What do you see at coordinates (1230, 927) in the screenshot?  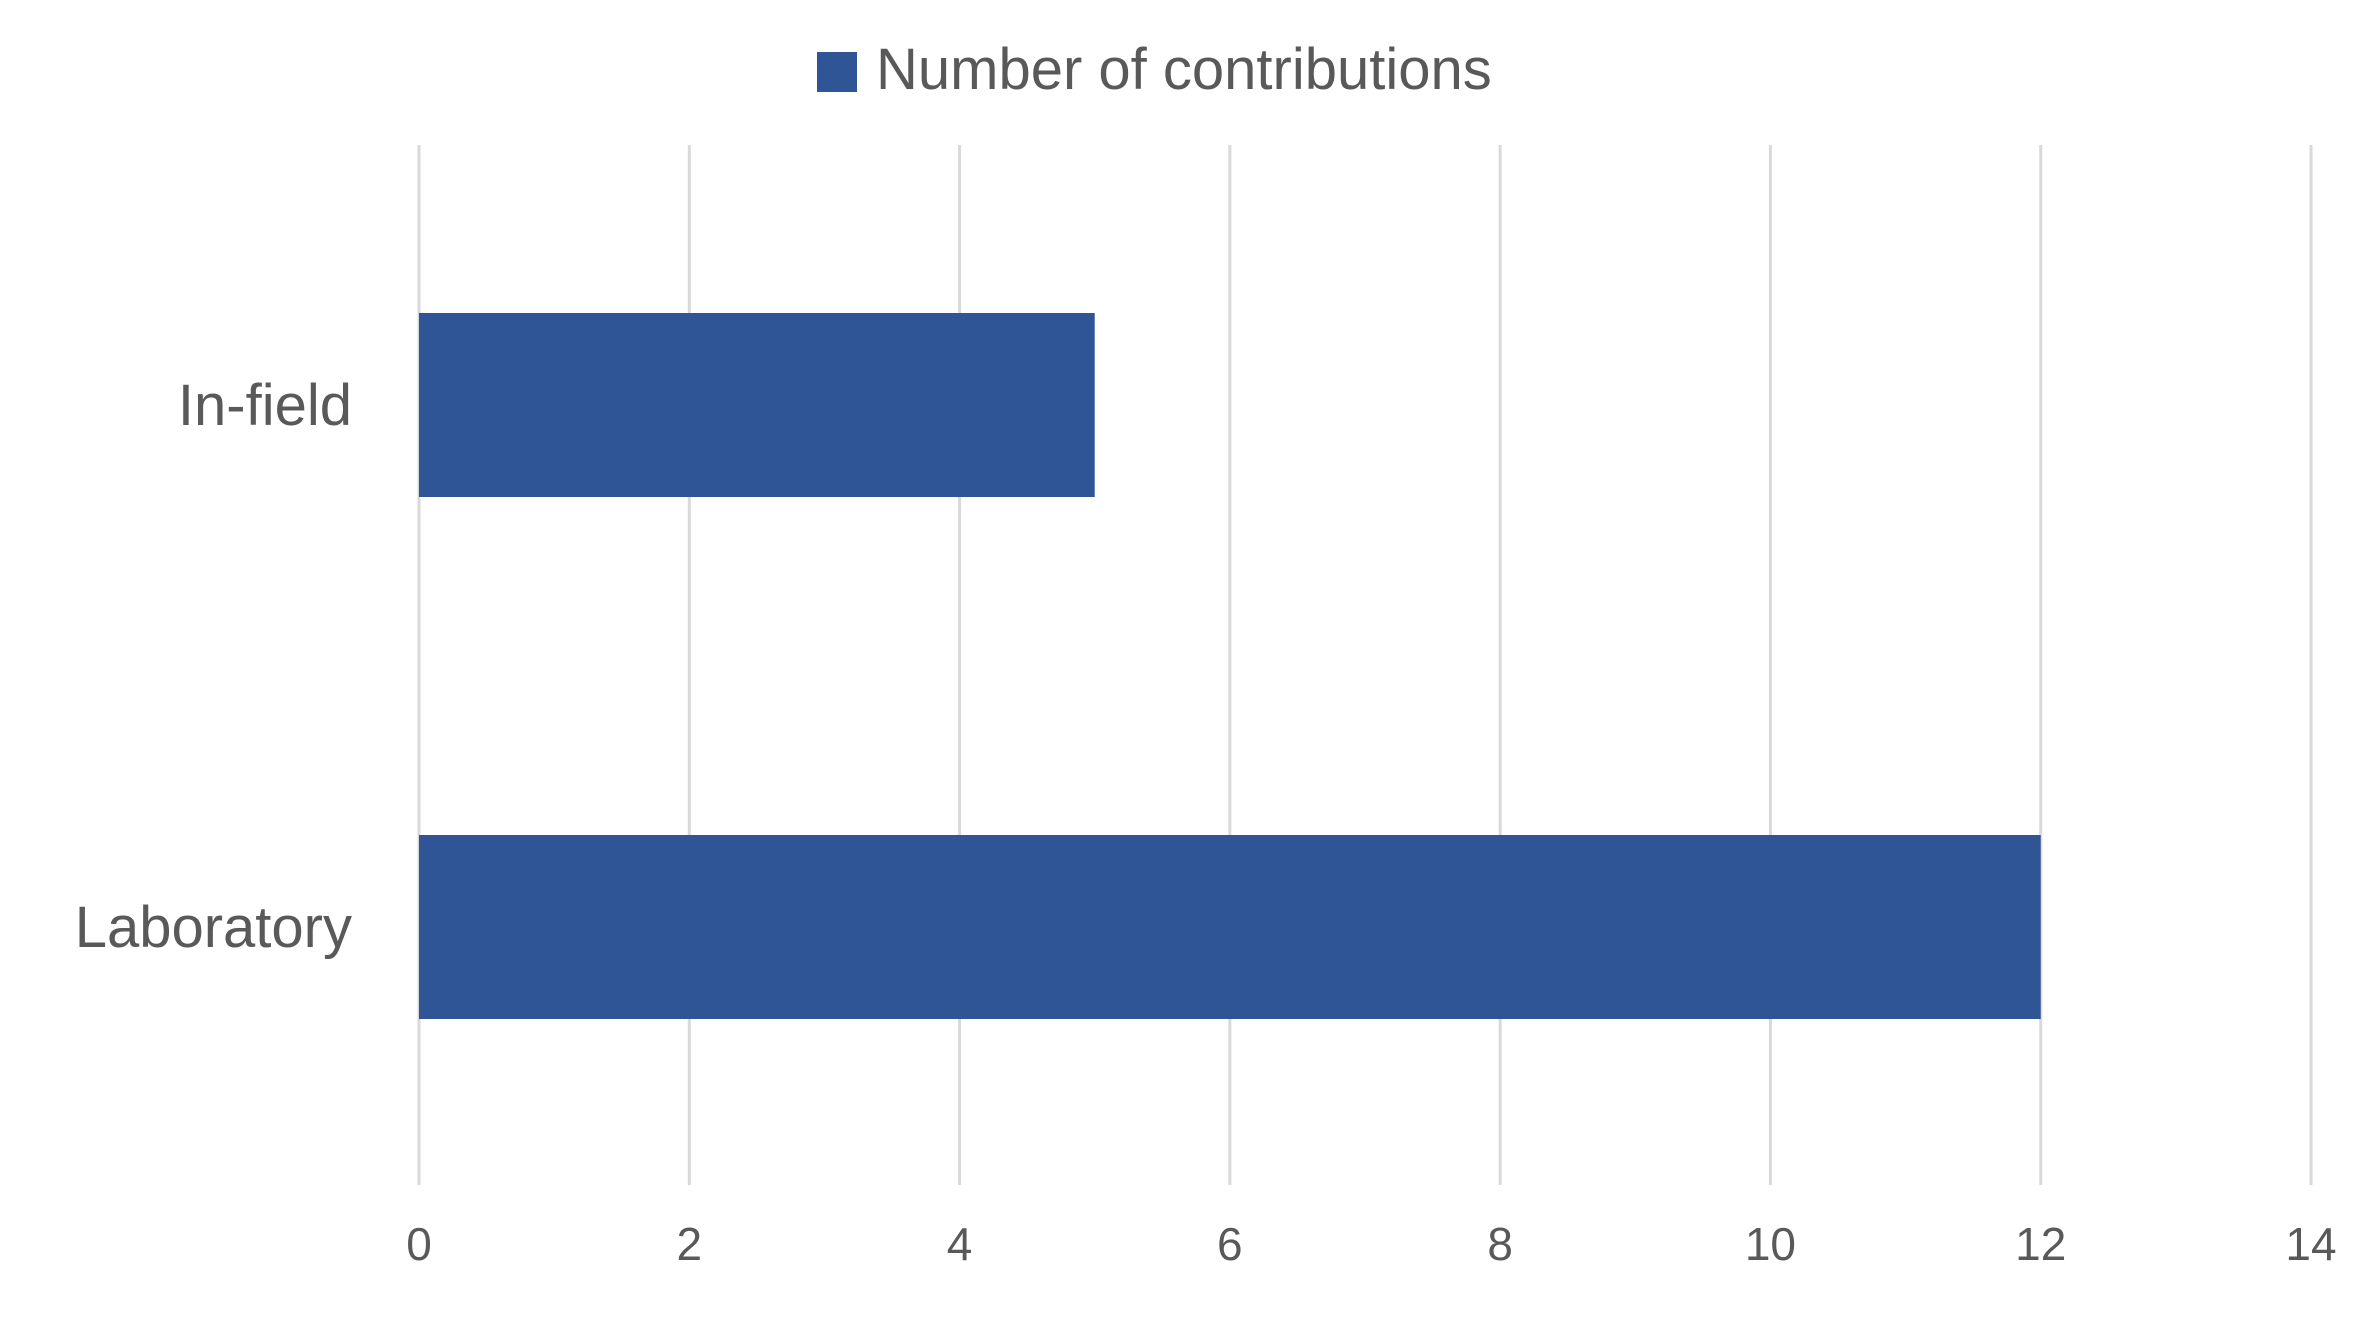 I see `bar-laboratory` at bounding box center [1230, 927].